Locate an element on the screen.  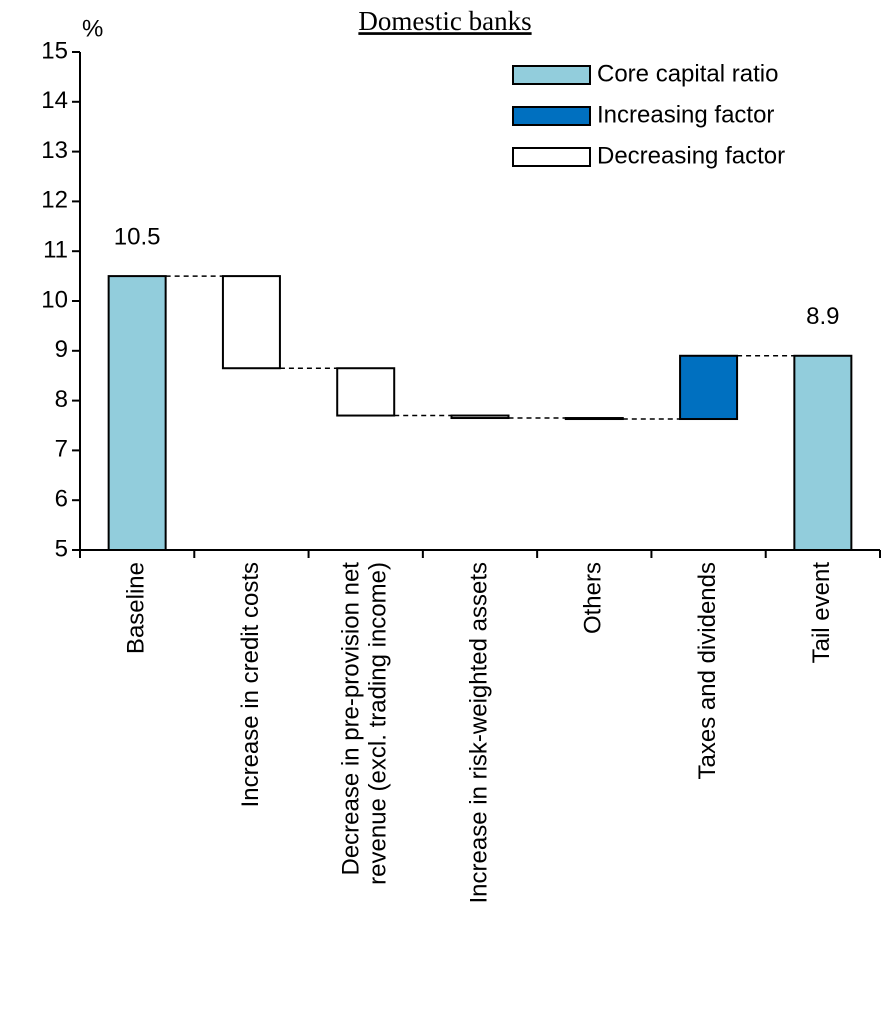
legend-label: Core capital ratio is located at coordinates (687, 73).